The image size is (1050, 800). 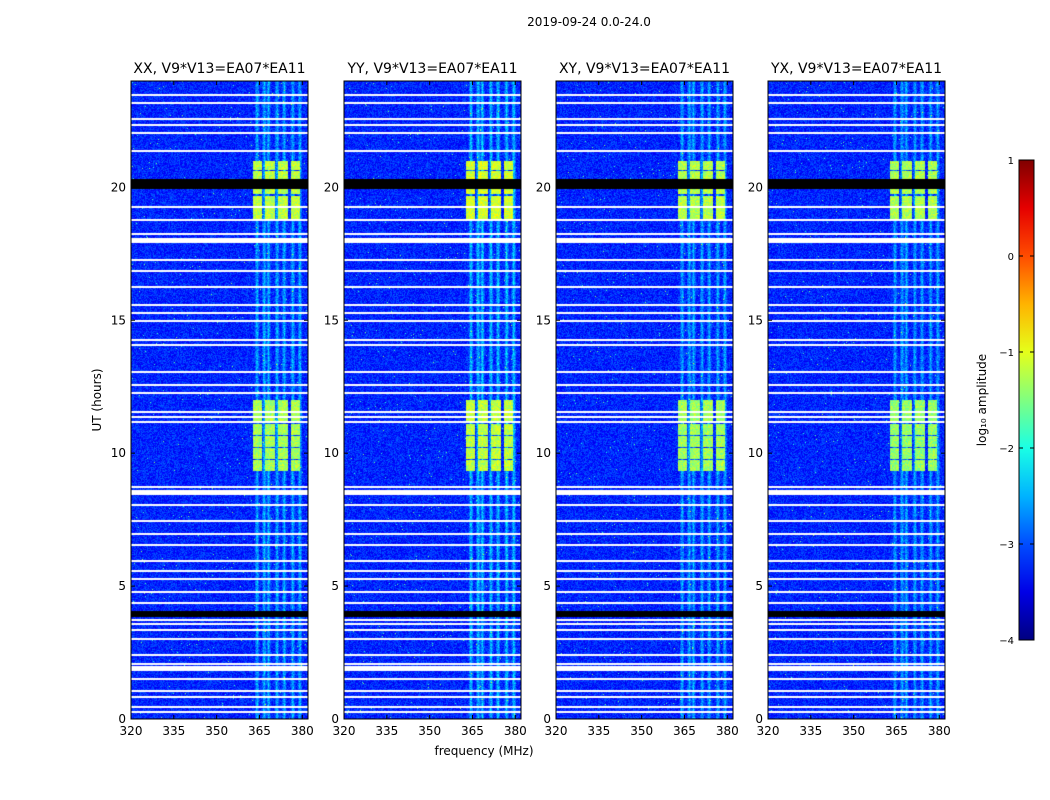 I want to click on colorbar-tick-label: 1, so click(x=1011, y=161).